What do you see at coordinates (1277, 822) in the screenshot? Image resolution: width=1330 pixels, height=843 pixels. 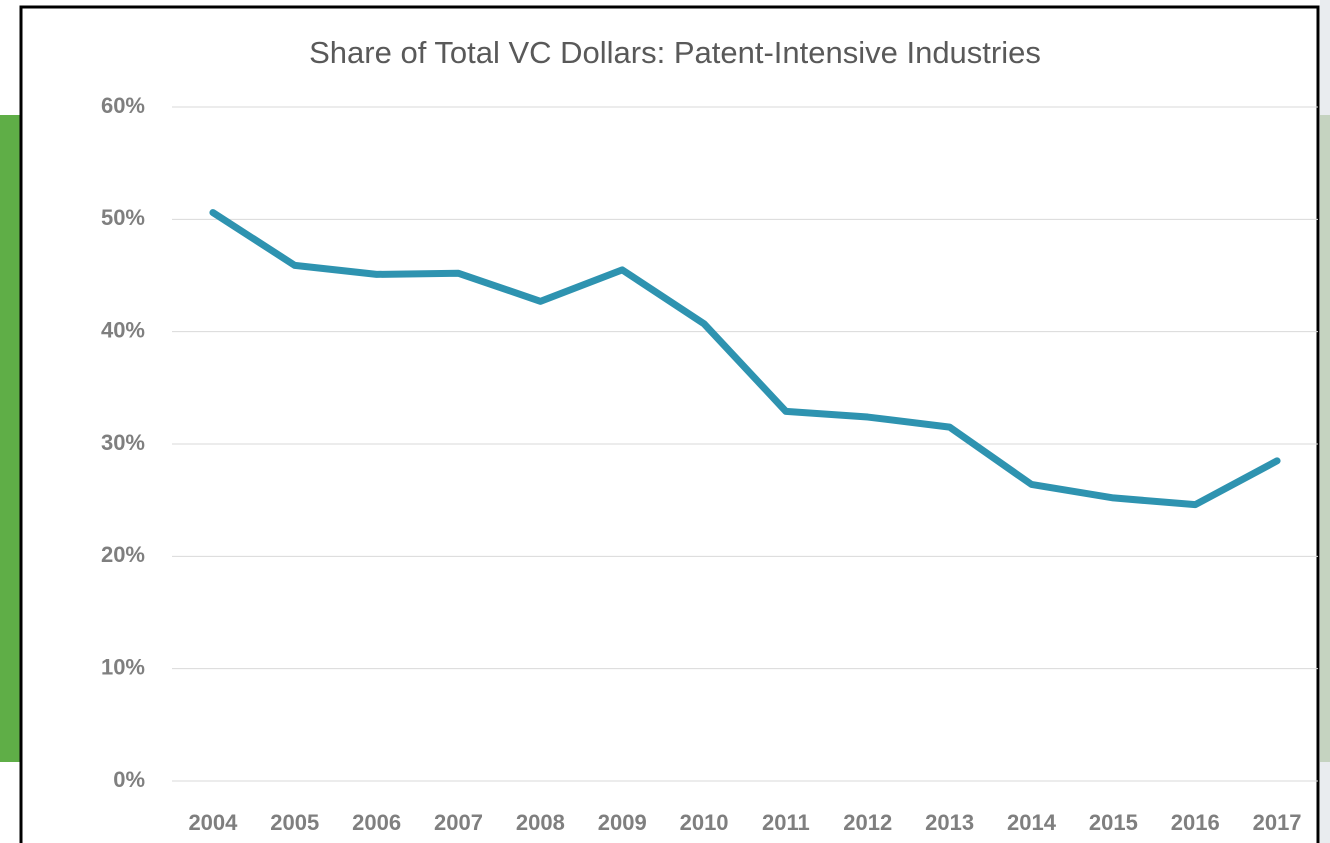 I see `x-tick-label: 2017` at bounding box center [1277, 822].